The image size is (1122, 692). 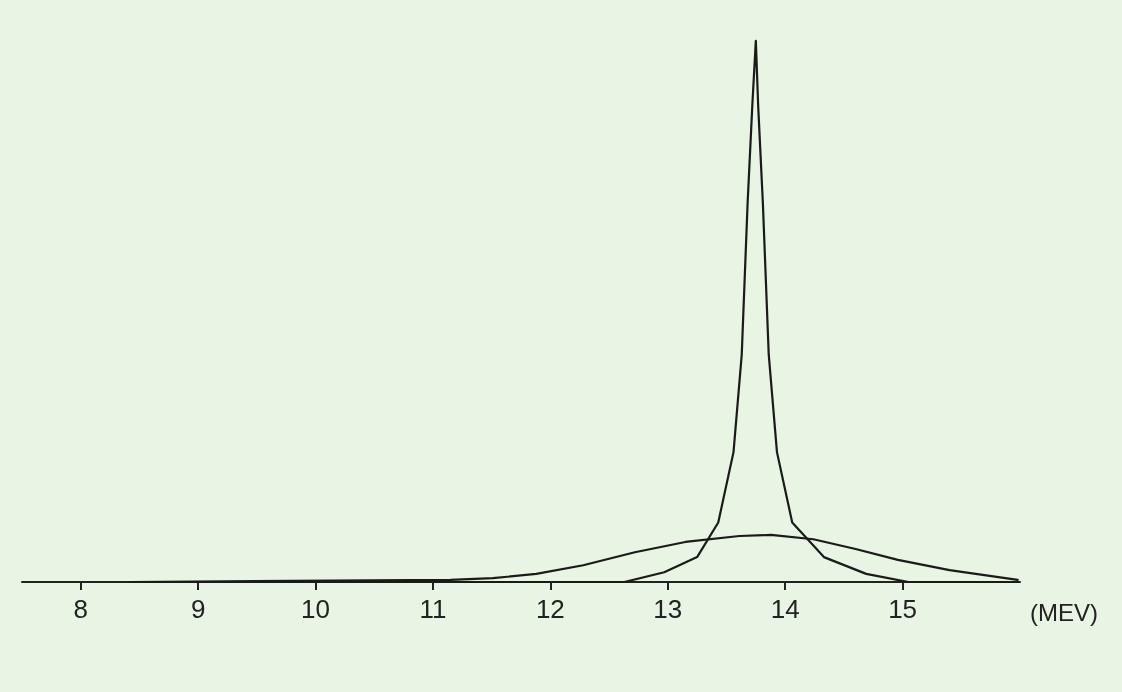 What do you see at coordinates (1064, 612) in the screenshot?
I see `x-axis-title: (MEV)` at bounding box center [1064, 612].